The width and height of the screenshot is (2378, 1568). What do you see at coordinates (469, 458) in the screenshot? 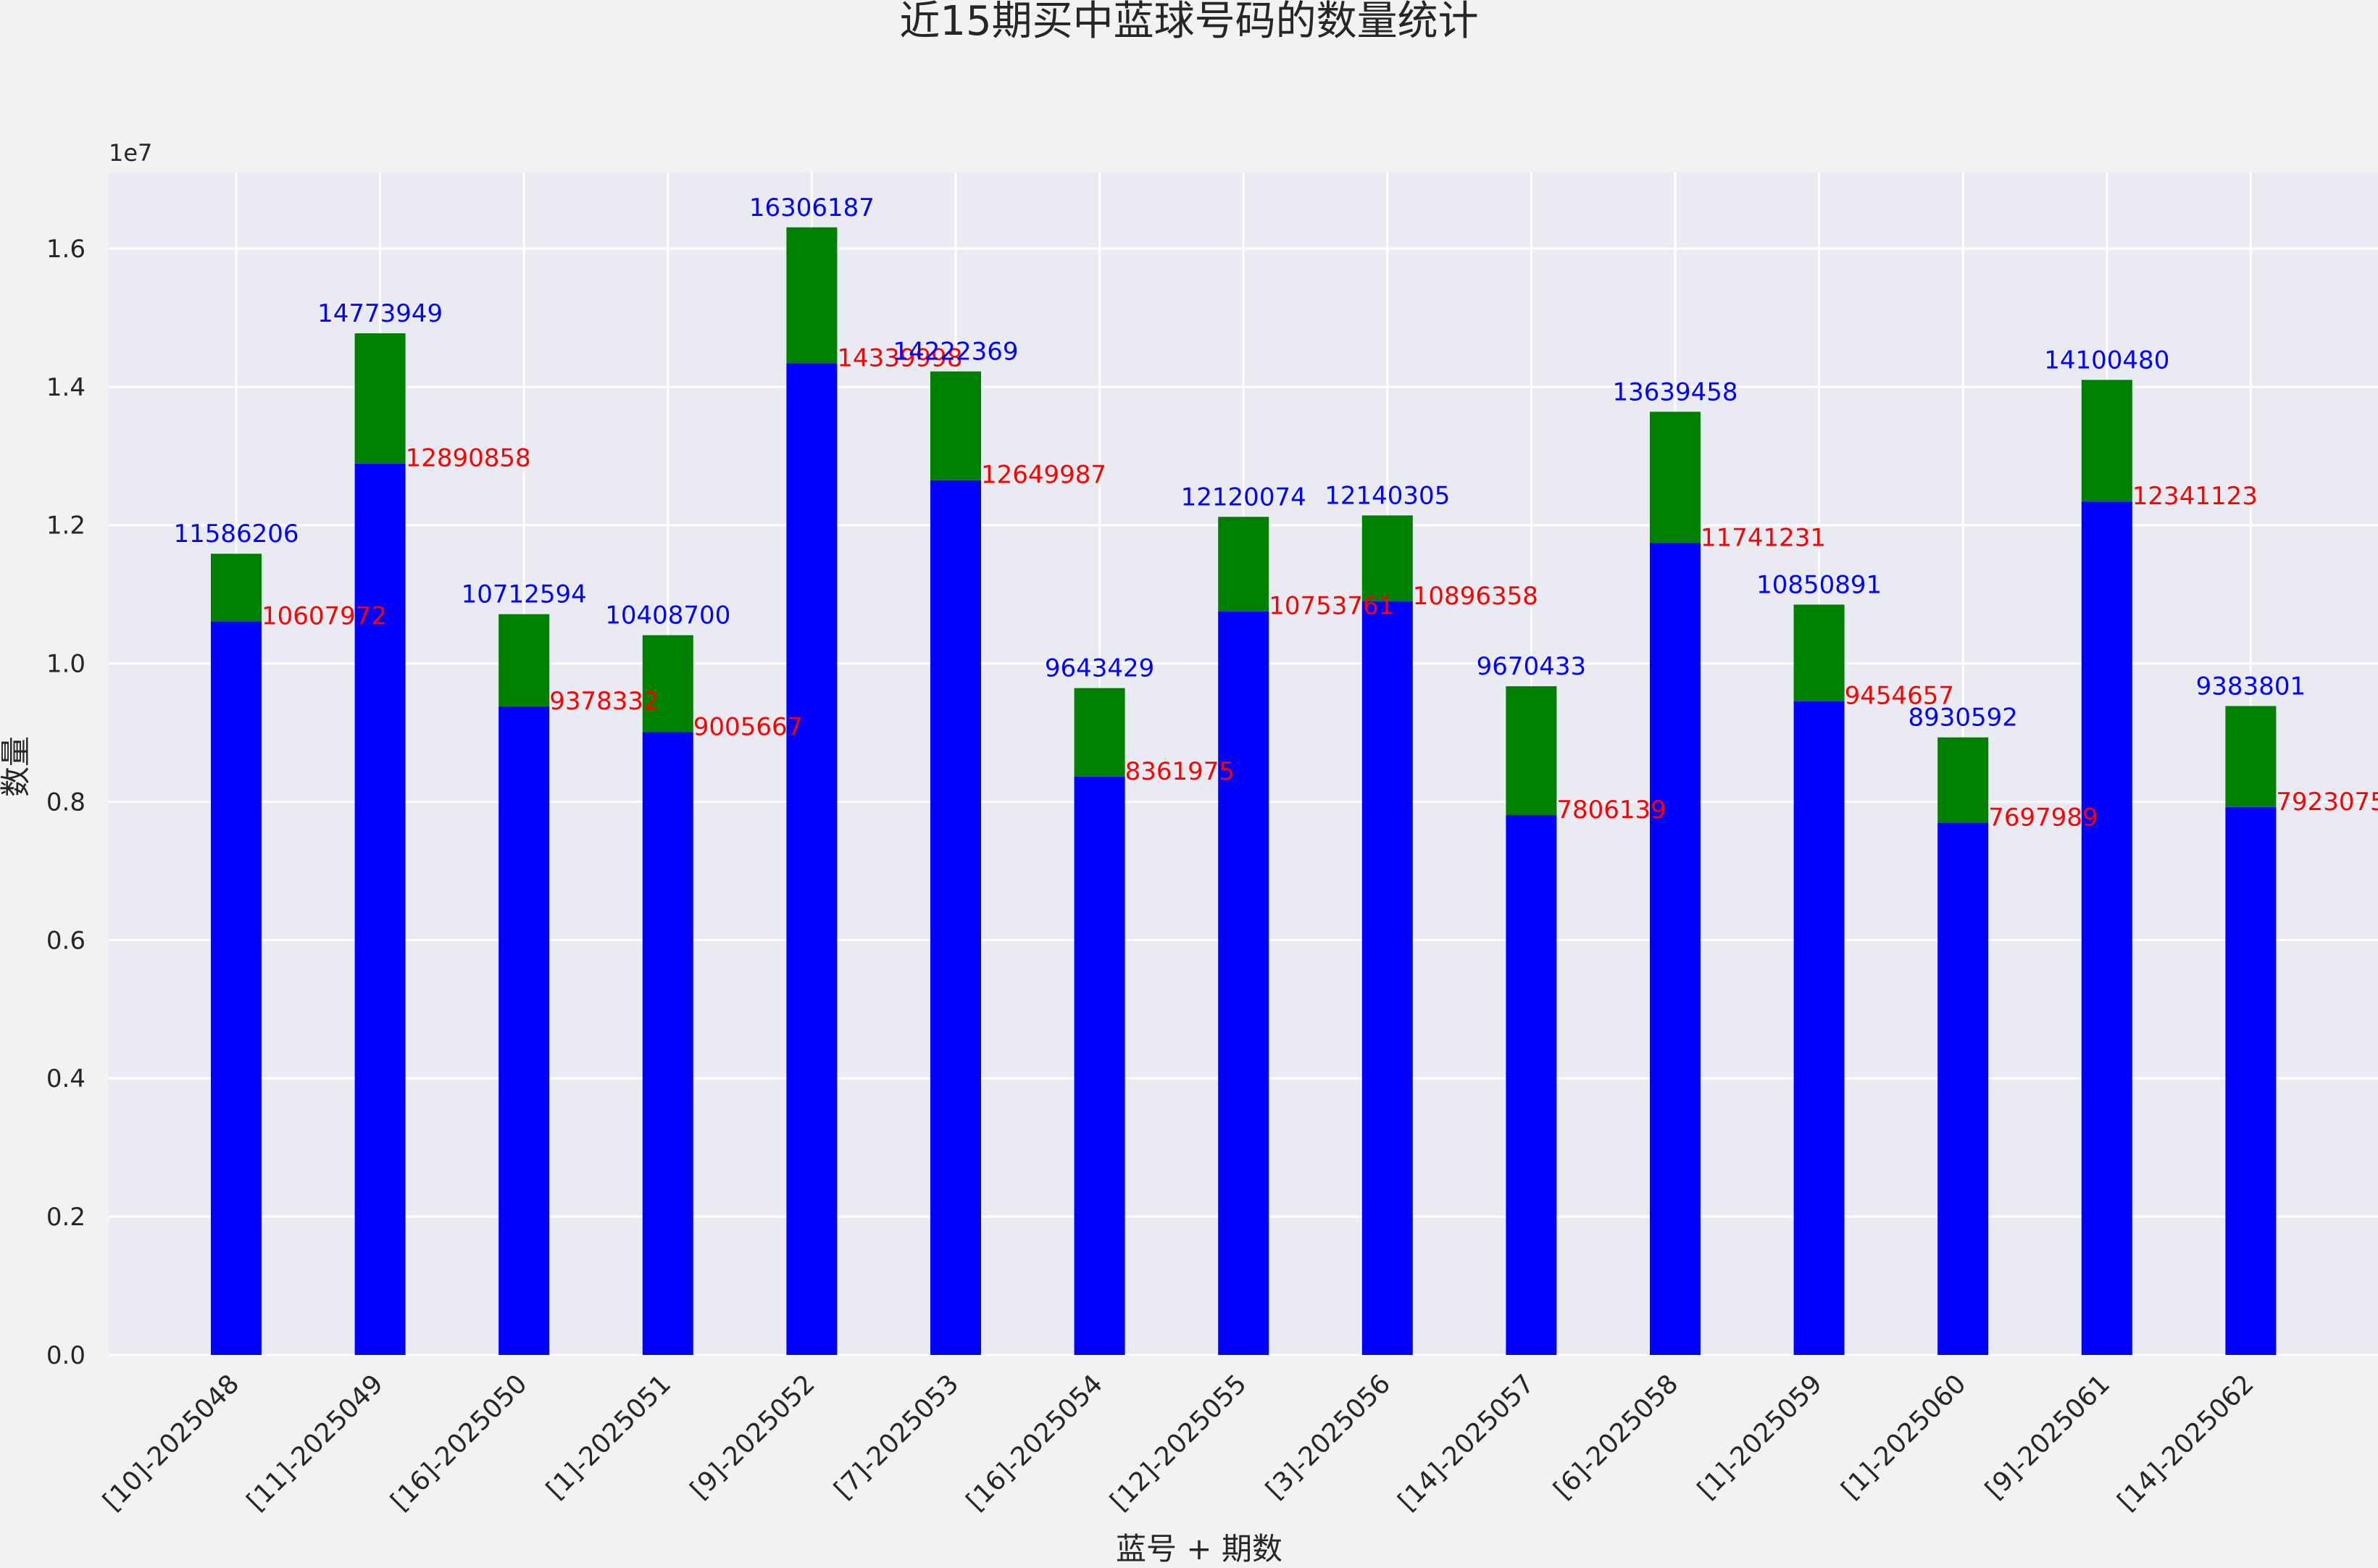
I see `bottom-value-label: 12890858` at bounding box center [469, 458].